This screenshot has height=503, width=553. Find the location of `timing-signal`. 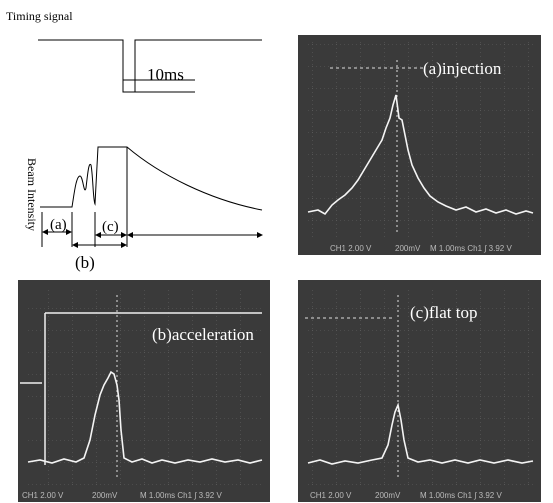

timing-signal is located at coordinates (150, 66).